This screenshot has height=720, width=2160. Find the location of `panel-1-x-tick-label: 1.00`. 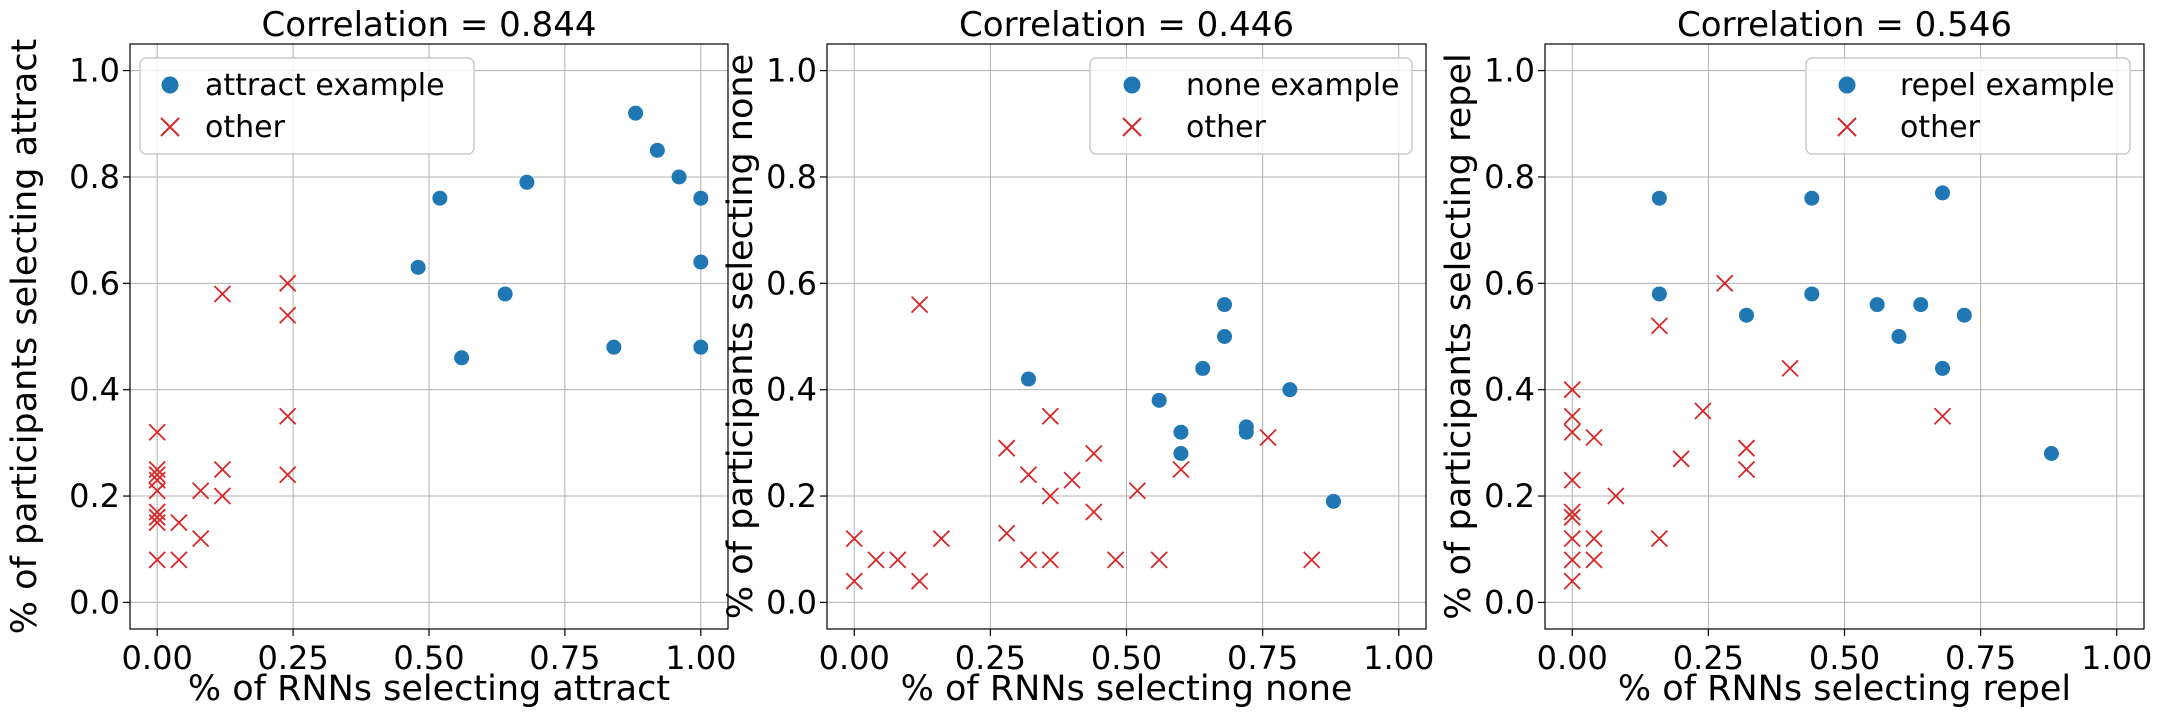

panel-1-x-tick-label: 1.00 is located at coordinates (700, 658).